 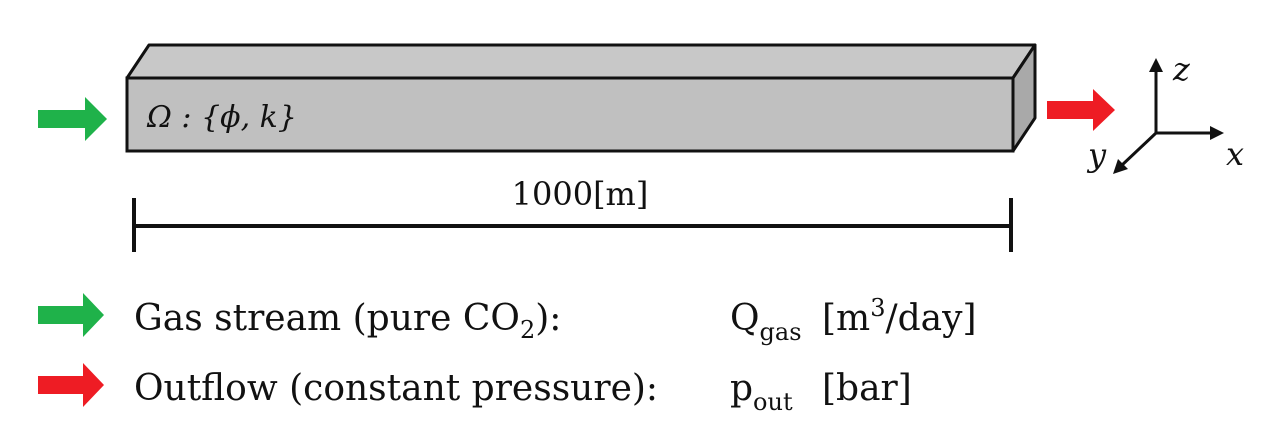 I want to click on legend-inflow-unit-sup: 3, so click(x=877, y=308).